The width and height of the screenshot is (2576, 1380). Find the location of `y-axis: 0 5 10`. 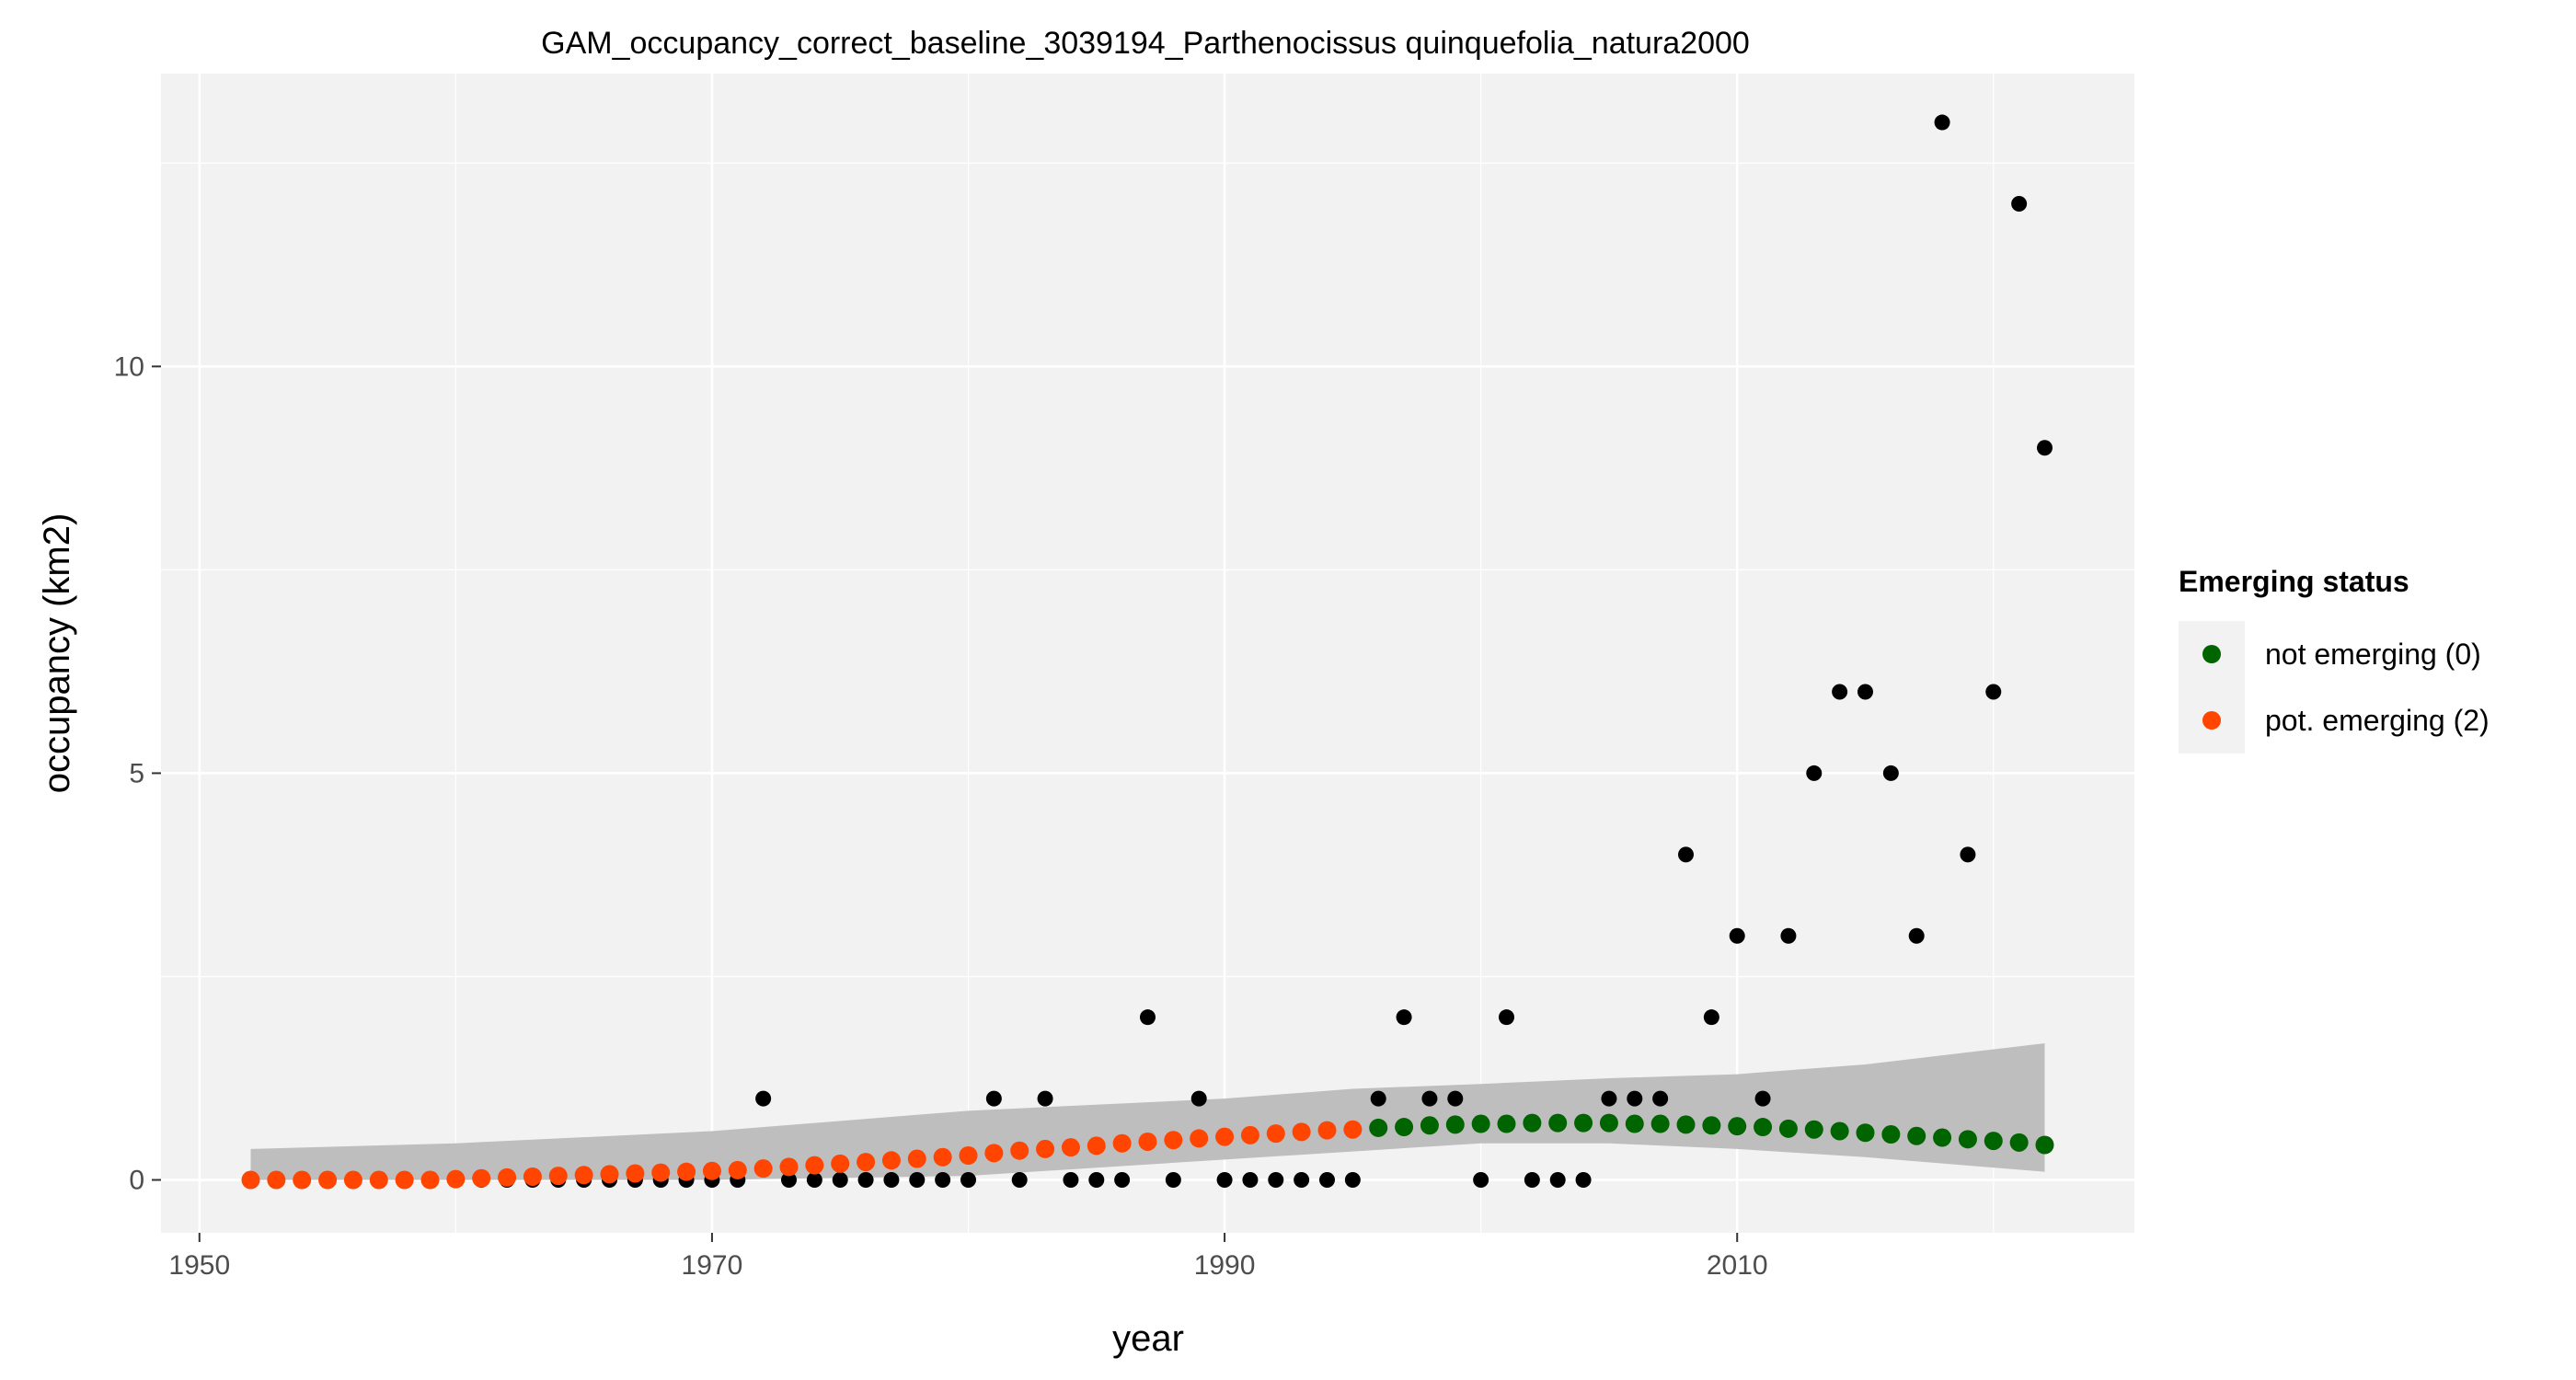

y-axis: 0 5 10 is located at coordinates (137, 773).